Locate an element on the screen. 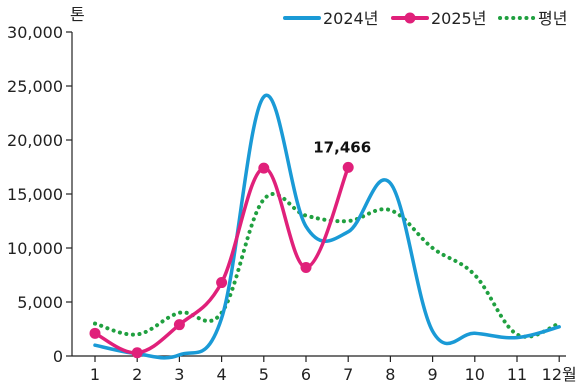  x-tick-label: 12월 is located at coordinates (559, 374).